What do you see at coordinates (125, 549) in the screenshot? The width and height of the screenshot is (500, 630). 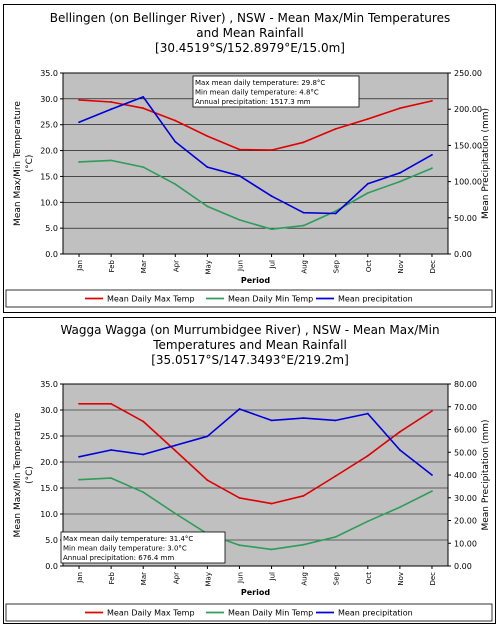 I see `stats-annotation-line: Min mean daily temperature: 3.0°C` at bounding box center [125, 549].